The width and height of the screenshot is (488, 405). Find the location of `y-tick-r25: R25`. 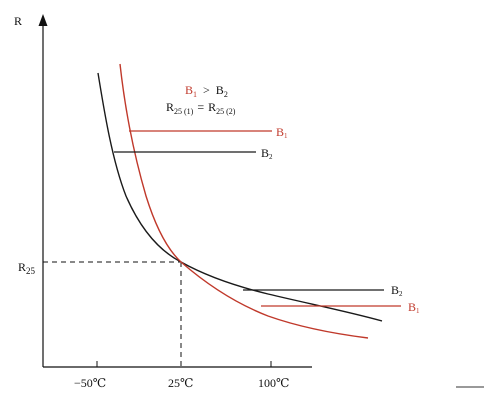

y-tick-r25: R25 is located at coordinates (27, 268).